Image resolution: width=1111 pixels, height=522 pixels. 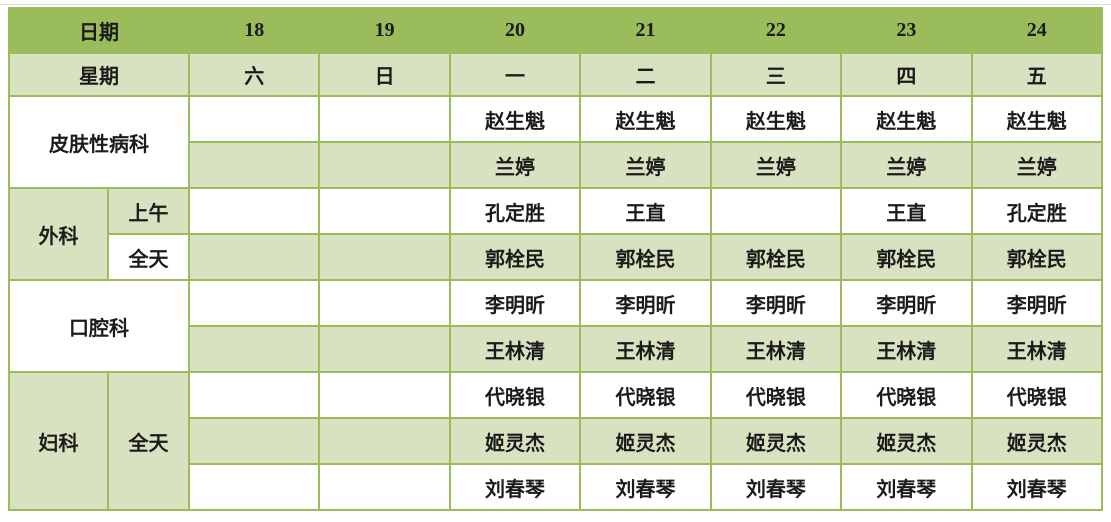 I want to click on date-header-cell: 23, so click(x=906, y=30).